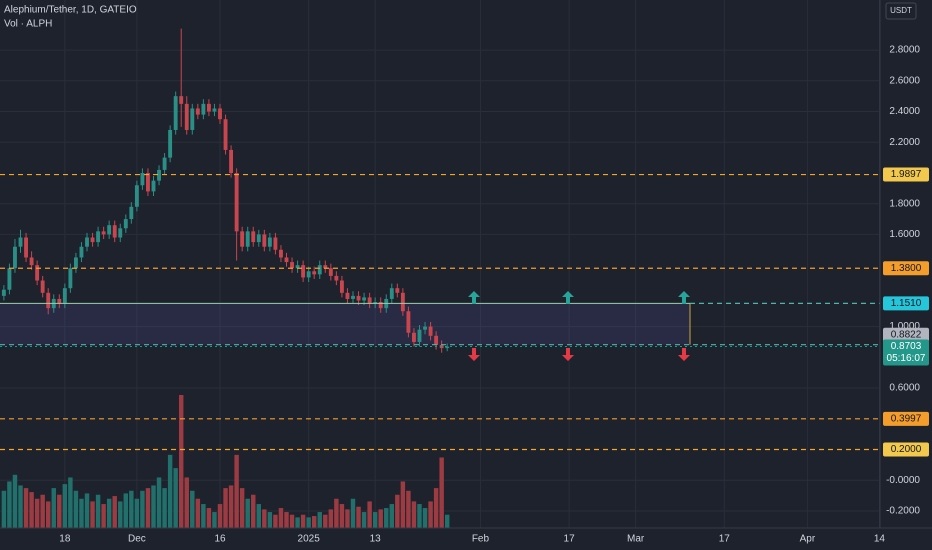 The width and height of the screenshot is (932, 550). What do you see at coordinates (568, 297) in the screenshot?
I see `up-arrow` at bounding box center [568, 297].